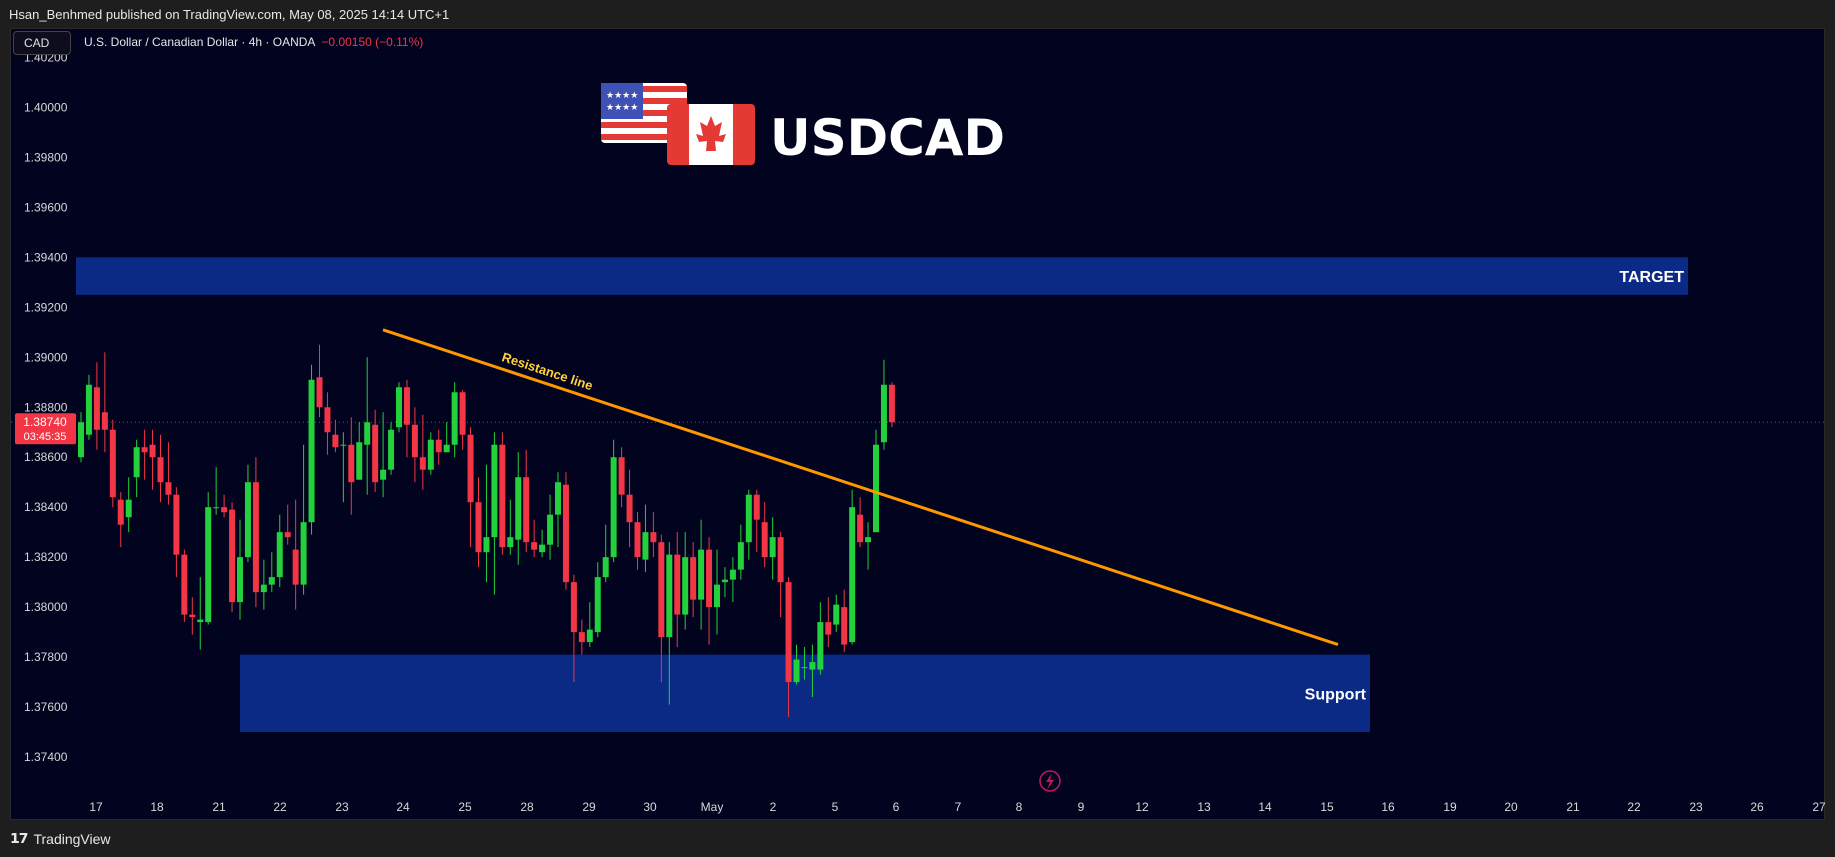  What do you see at coordinates (803, 125) in the screenshot?
I see `title-block: ★★★★ ★★★★ USDCAD` at bounding box center [803, 125].